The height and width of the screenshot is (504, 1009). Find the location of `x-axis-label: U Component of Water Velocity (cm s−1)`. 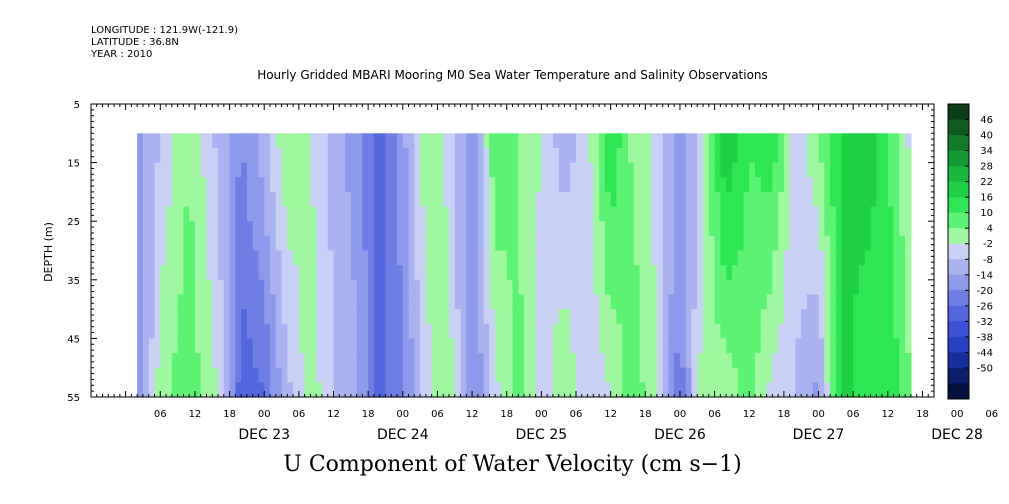

x-axis-label: U Component of Water Velocity (cm s−1) is located at coordinates (512, 464).